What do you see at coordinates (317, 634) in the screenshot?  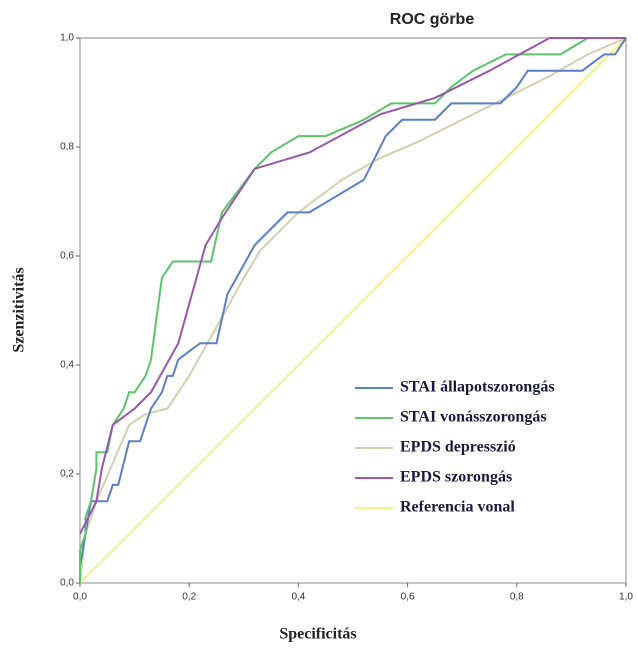 I see `x-axis-label: Specificitás` at bounding box center [317, 634].